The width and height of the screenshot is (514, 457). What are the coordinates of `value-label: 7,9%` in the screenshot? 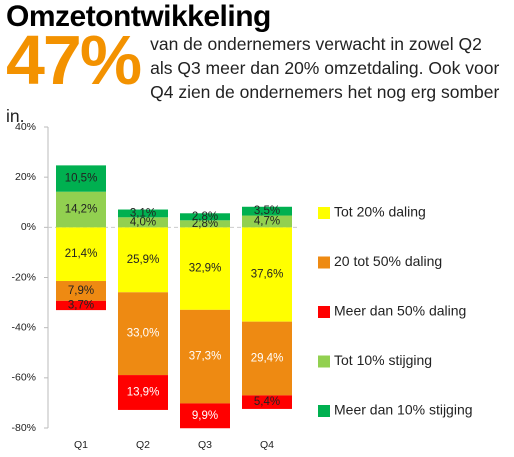 It's located at (81, 291).